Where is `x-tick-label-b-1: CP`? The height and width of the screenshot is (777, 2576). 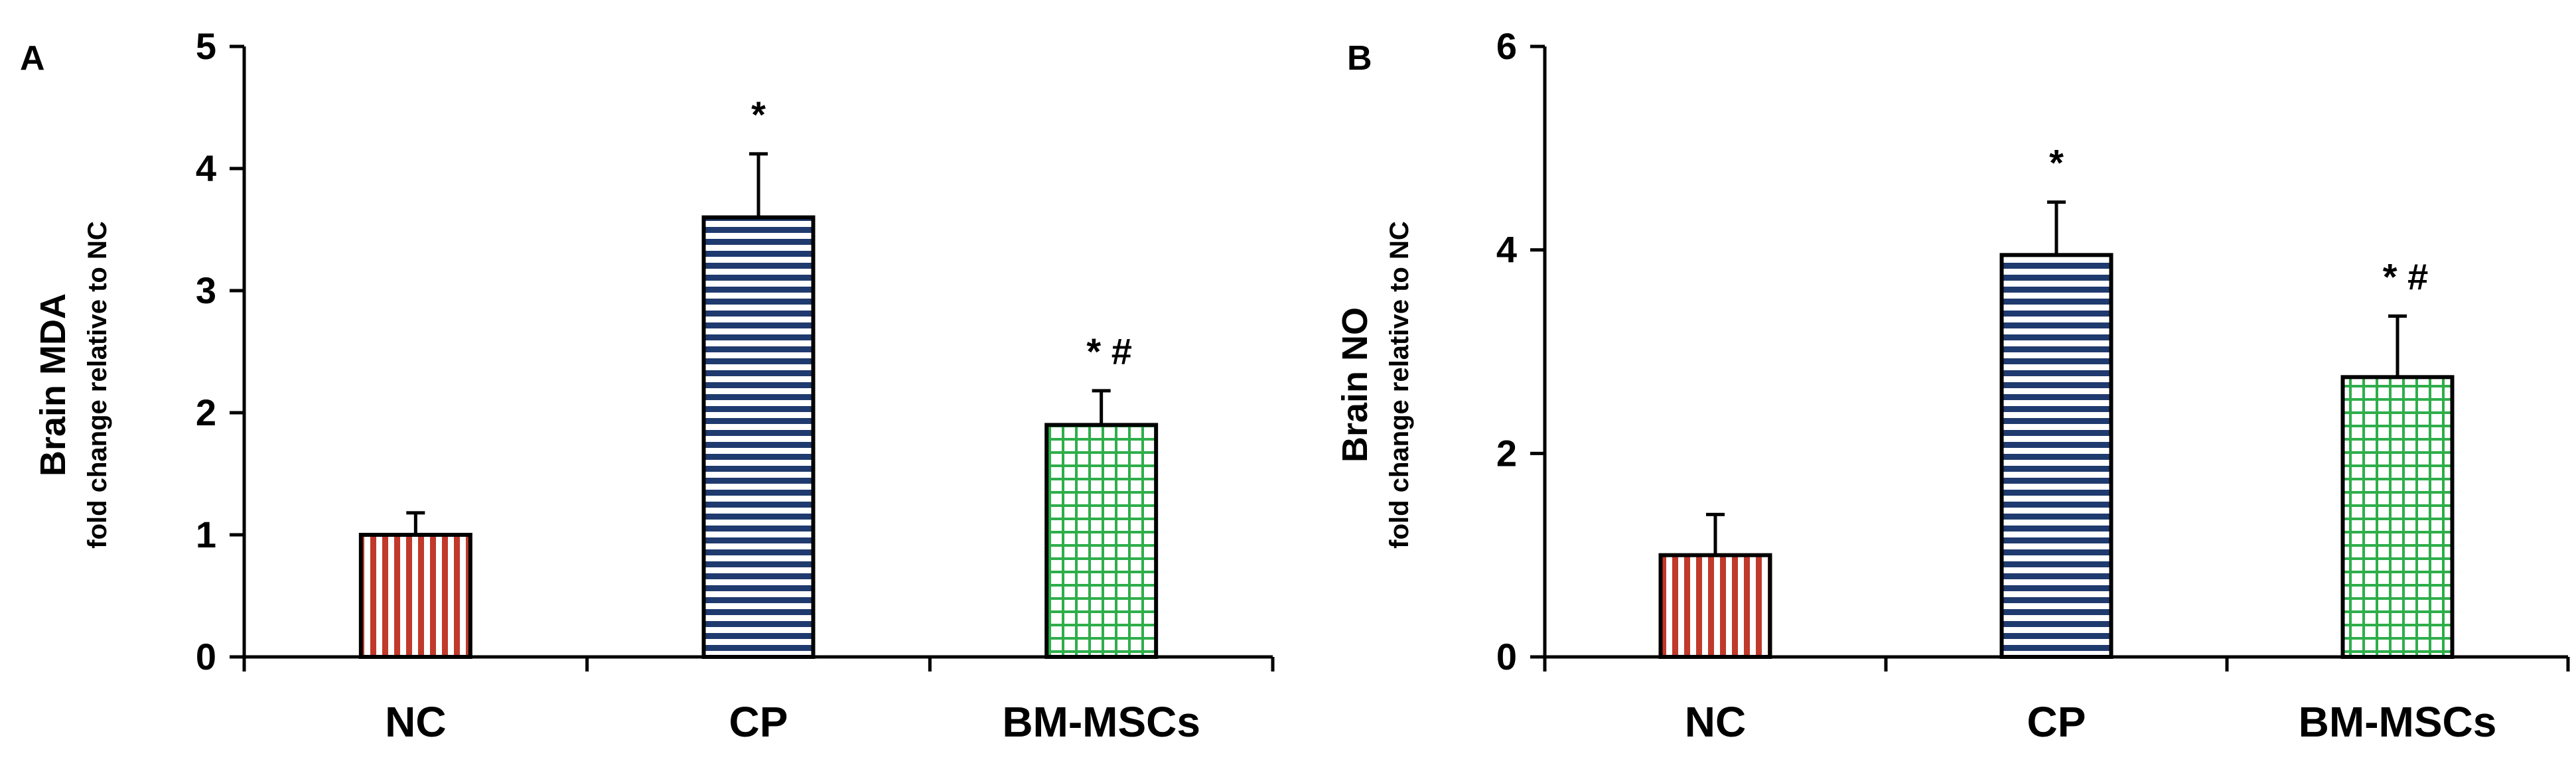
x-tick-label-b-1: CP is located at coordinates (2056, 722).